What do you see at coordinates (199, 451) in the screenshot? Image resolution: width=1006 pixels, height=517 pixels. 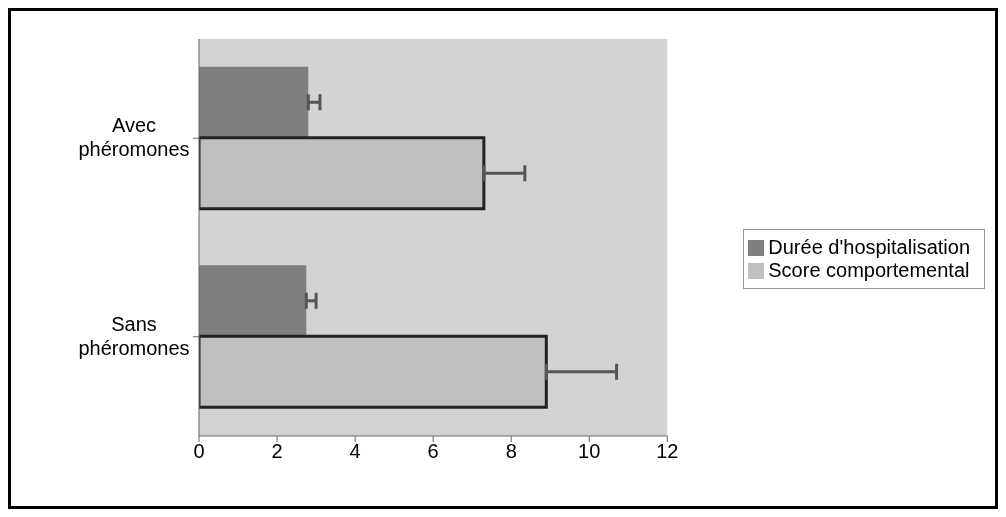 I see `x-tick-label: 0` at bounding box center [199, 451].